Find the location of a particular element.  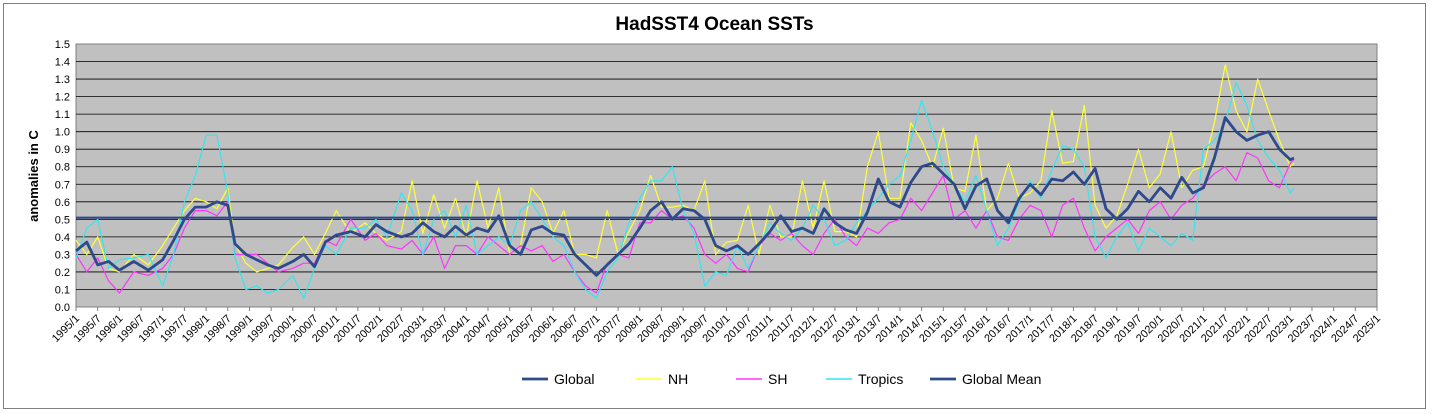

y-tick-label: 1.3 is located at coordinates (62, 80).